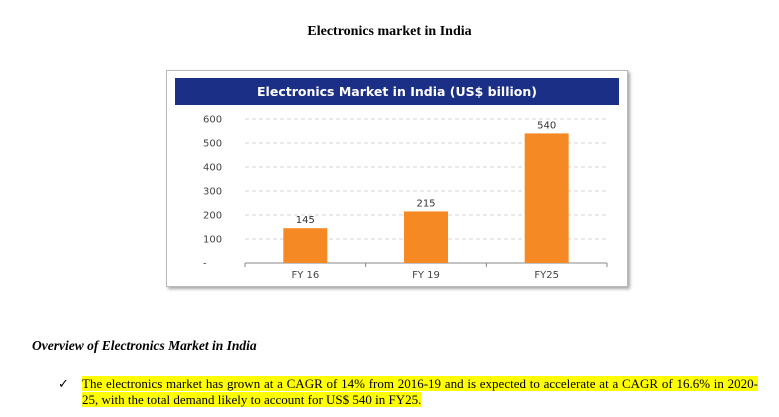  What do you see at coordinates (212, 144) in the screenshot?
I see `y-tick-label: 500` at bounding box center [212, 144].